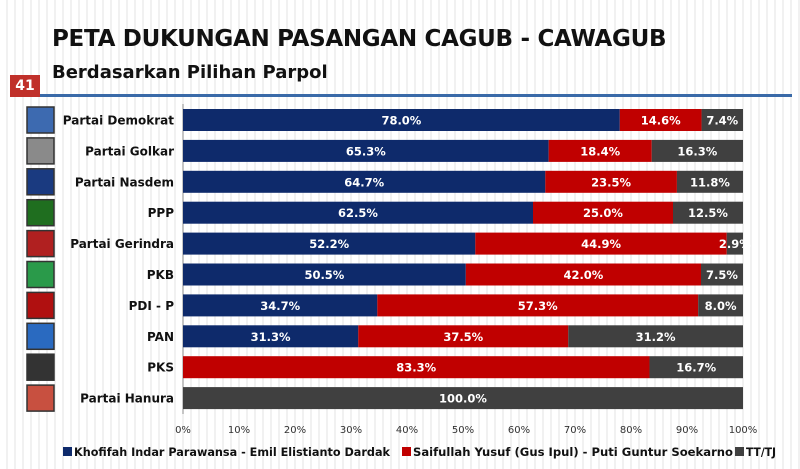 Image resolution: width=800 pixels, height=469 pixels. I want to click on x-tick-label: 40%, so click(407, 430).